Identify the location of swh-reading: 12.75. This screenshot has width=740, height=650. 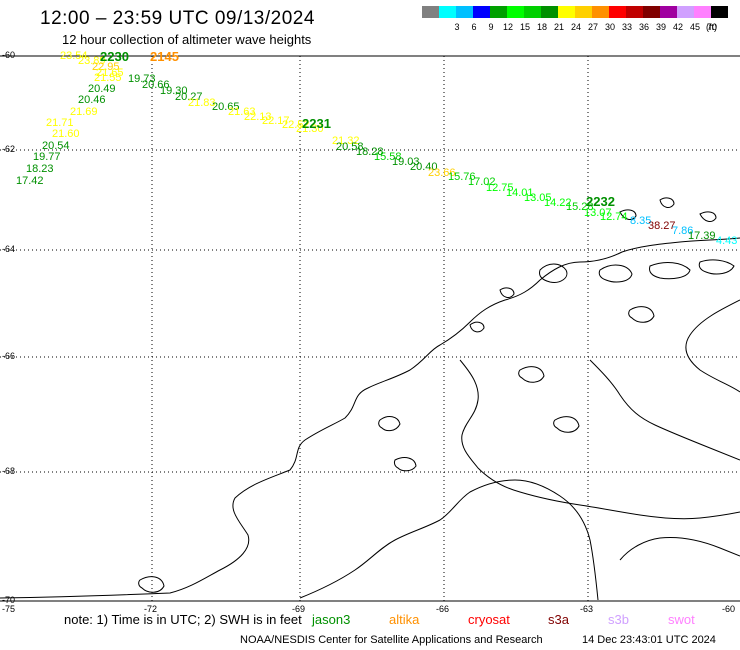
(500, 188).